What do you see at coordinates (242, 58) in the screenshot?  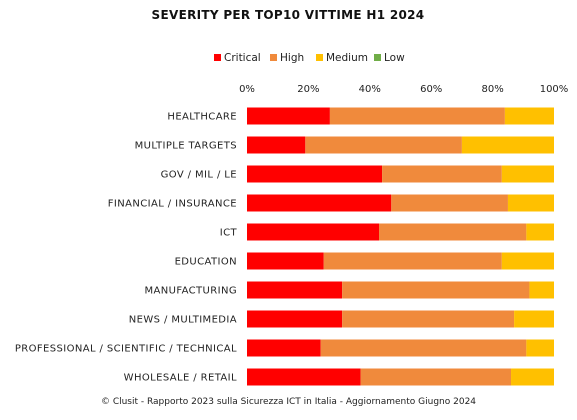 I see `legend-label-critical: Critical` at bounding box center [242, 58].